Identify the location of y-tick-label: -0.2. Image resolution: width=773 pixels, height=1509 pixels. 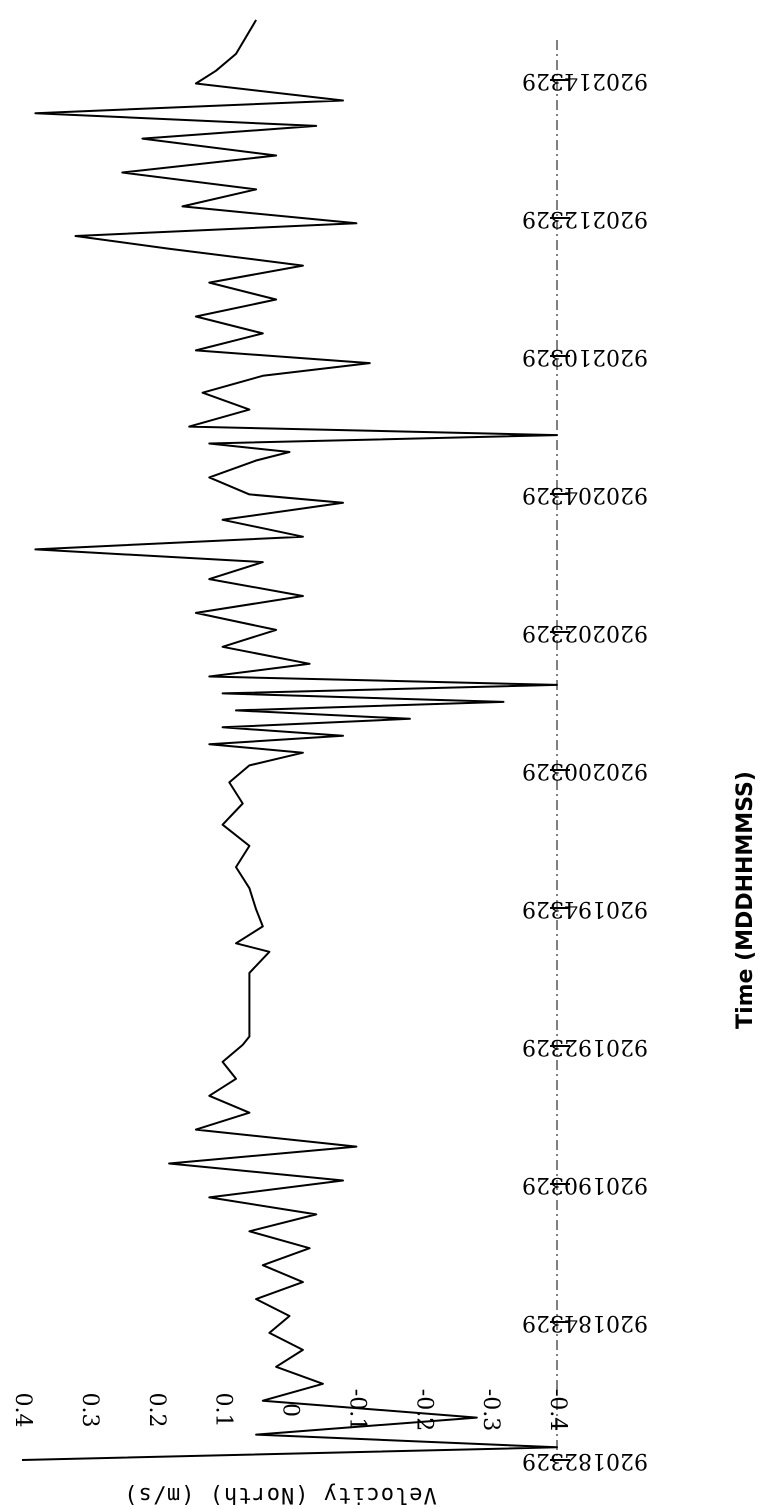
(423, 1410).